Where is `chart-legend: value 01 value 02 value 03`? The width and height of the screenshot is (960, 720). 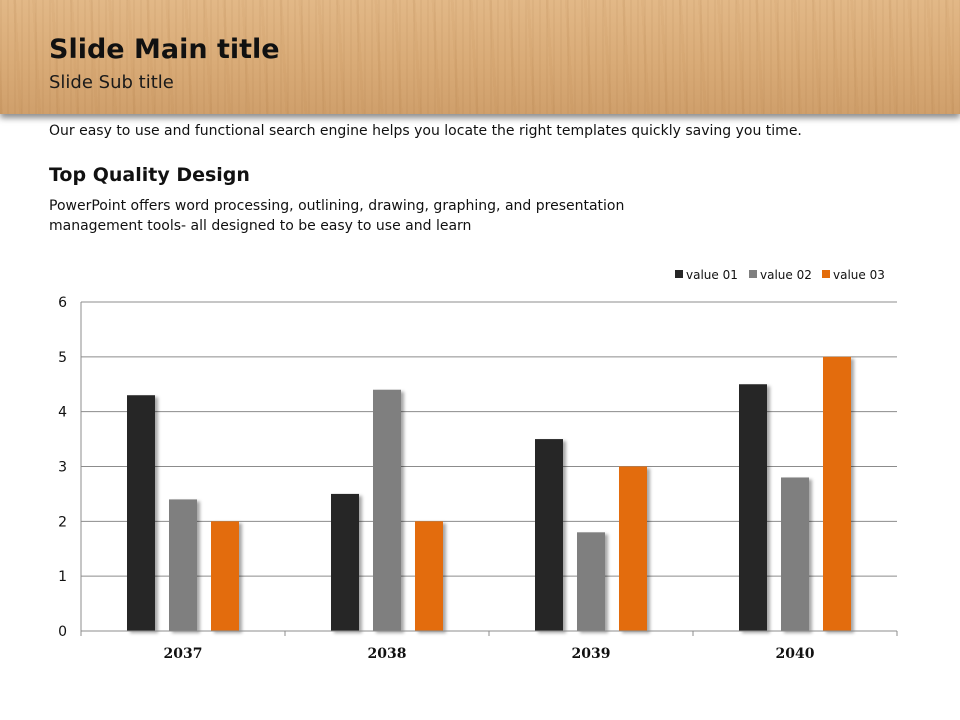
chart-legend: value 01 value 02 value 03 is located at coordinates (780, 275).